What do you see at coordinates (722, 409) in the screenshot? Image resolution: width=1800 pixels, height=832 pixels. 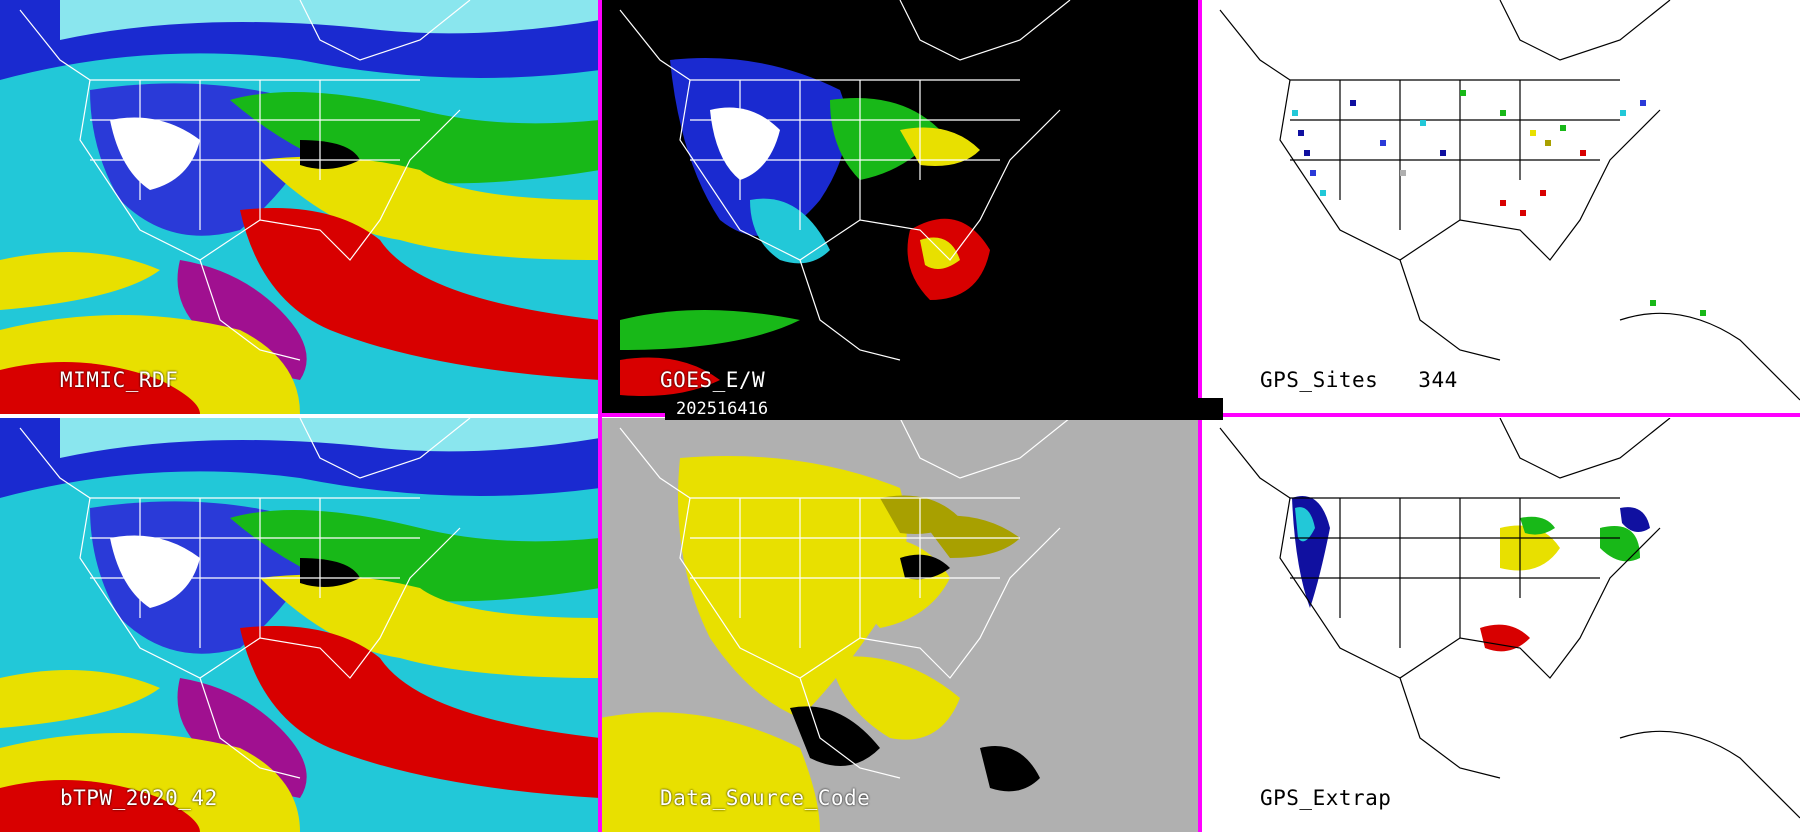 I see `timestamp: 202516416` at bounding box center [722, 409].